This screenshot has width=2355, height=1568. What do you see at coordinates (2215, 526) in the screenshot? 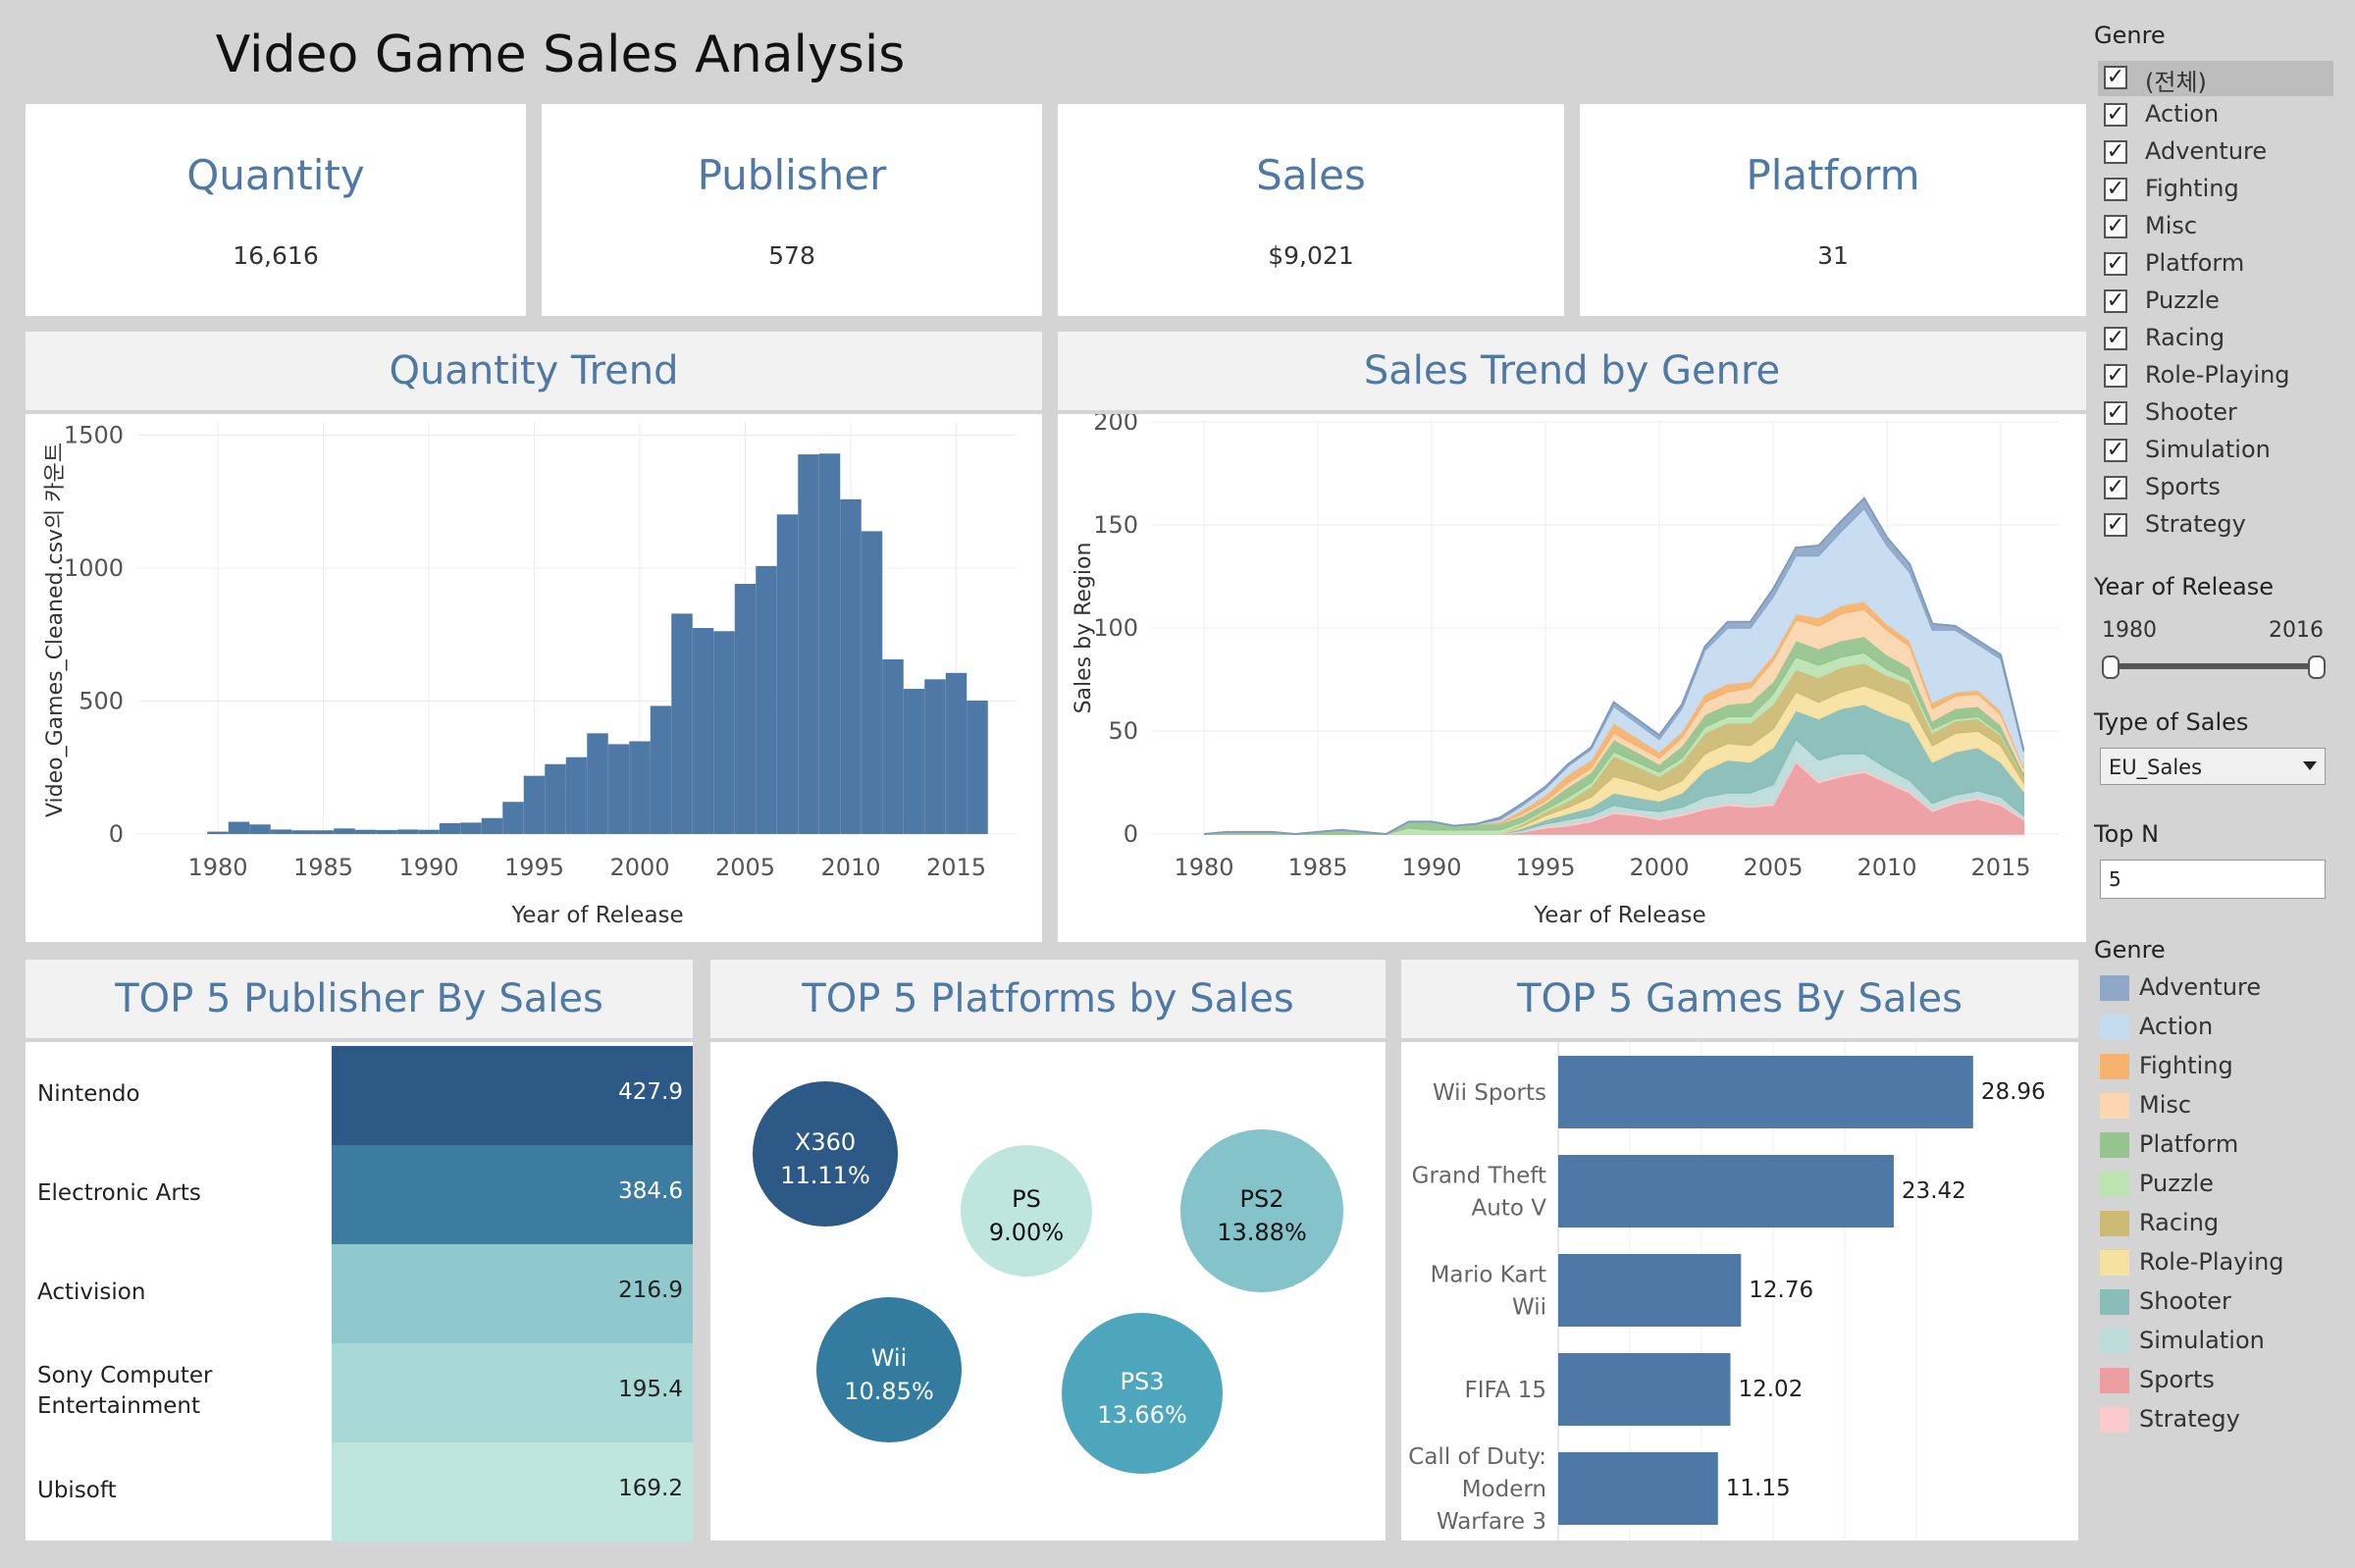
I see `genre-filter-option: ✓ Strategy` at bounding box center [2215, 526].